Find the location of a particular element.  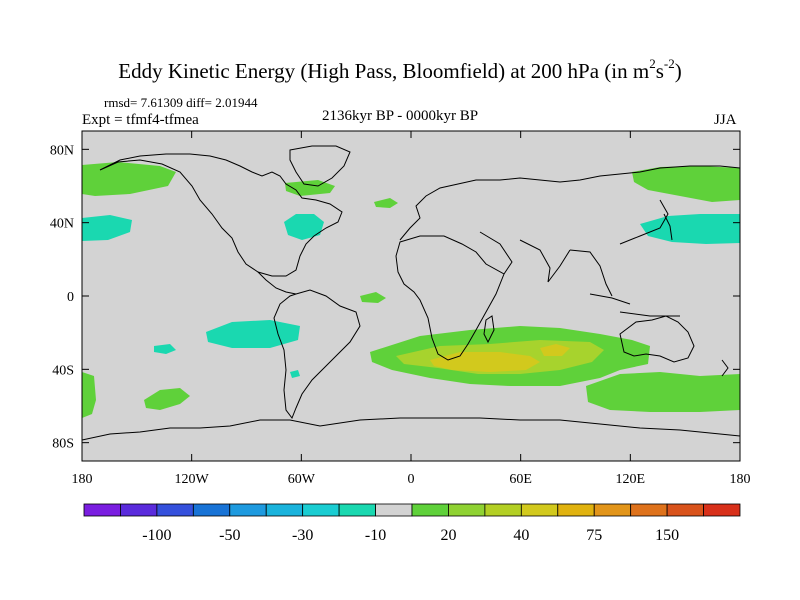

x-tick-label: 0 is located at coordinates (411, 479).